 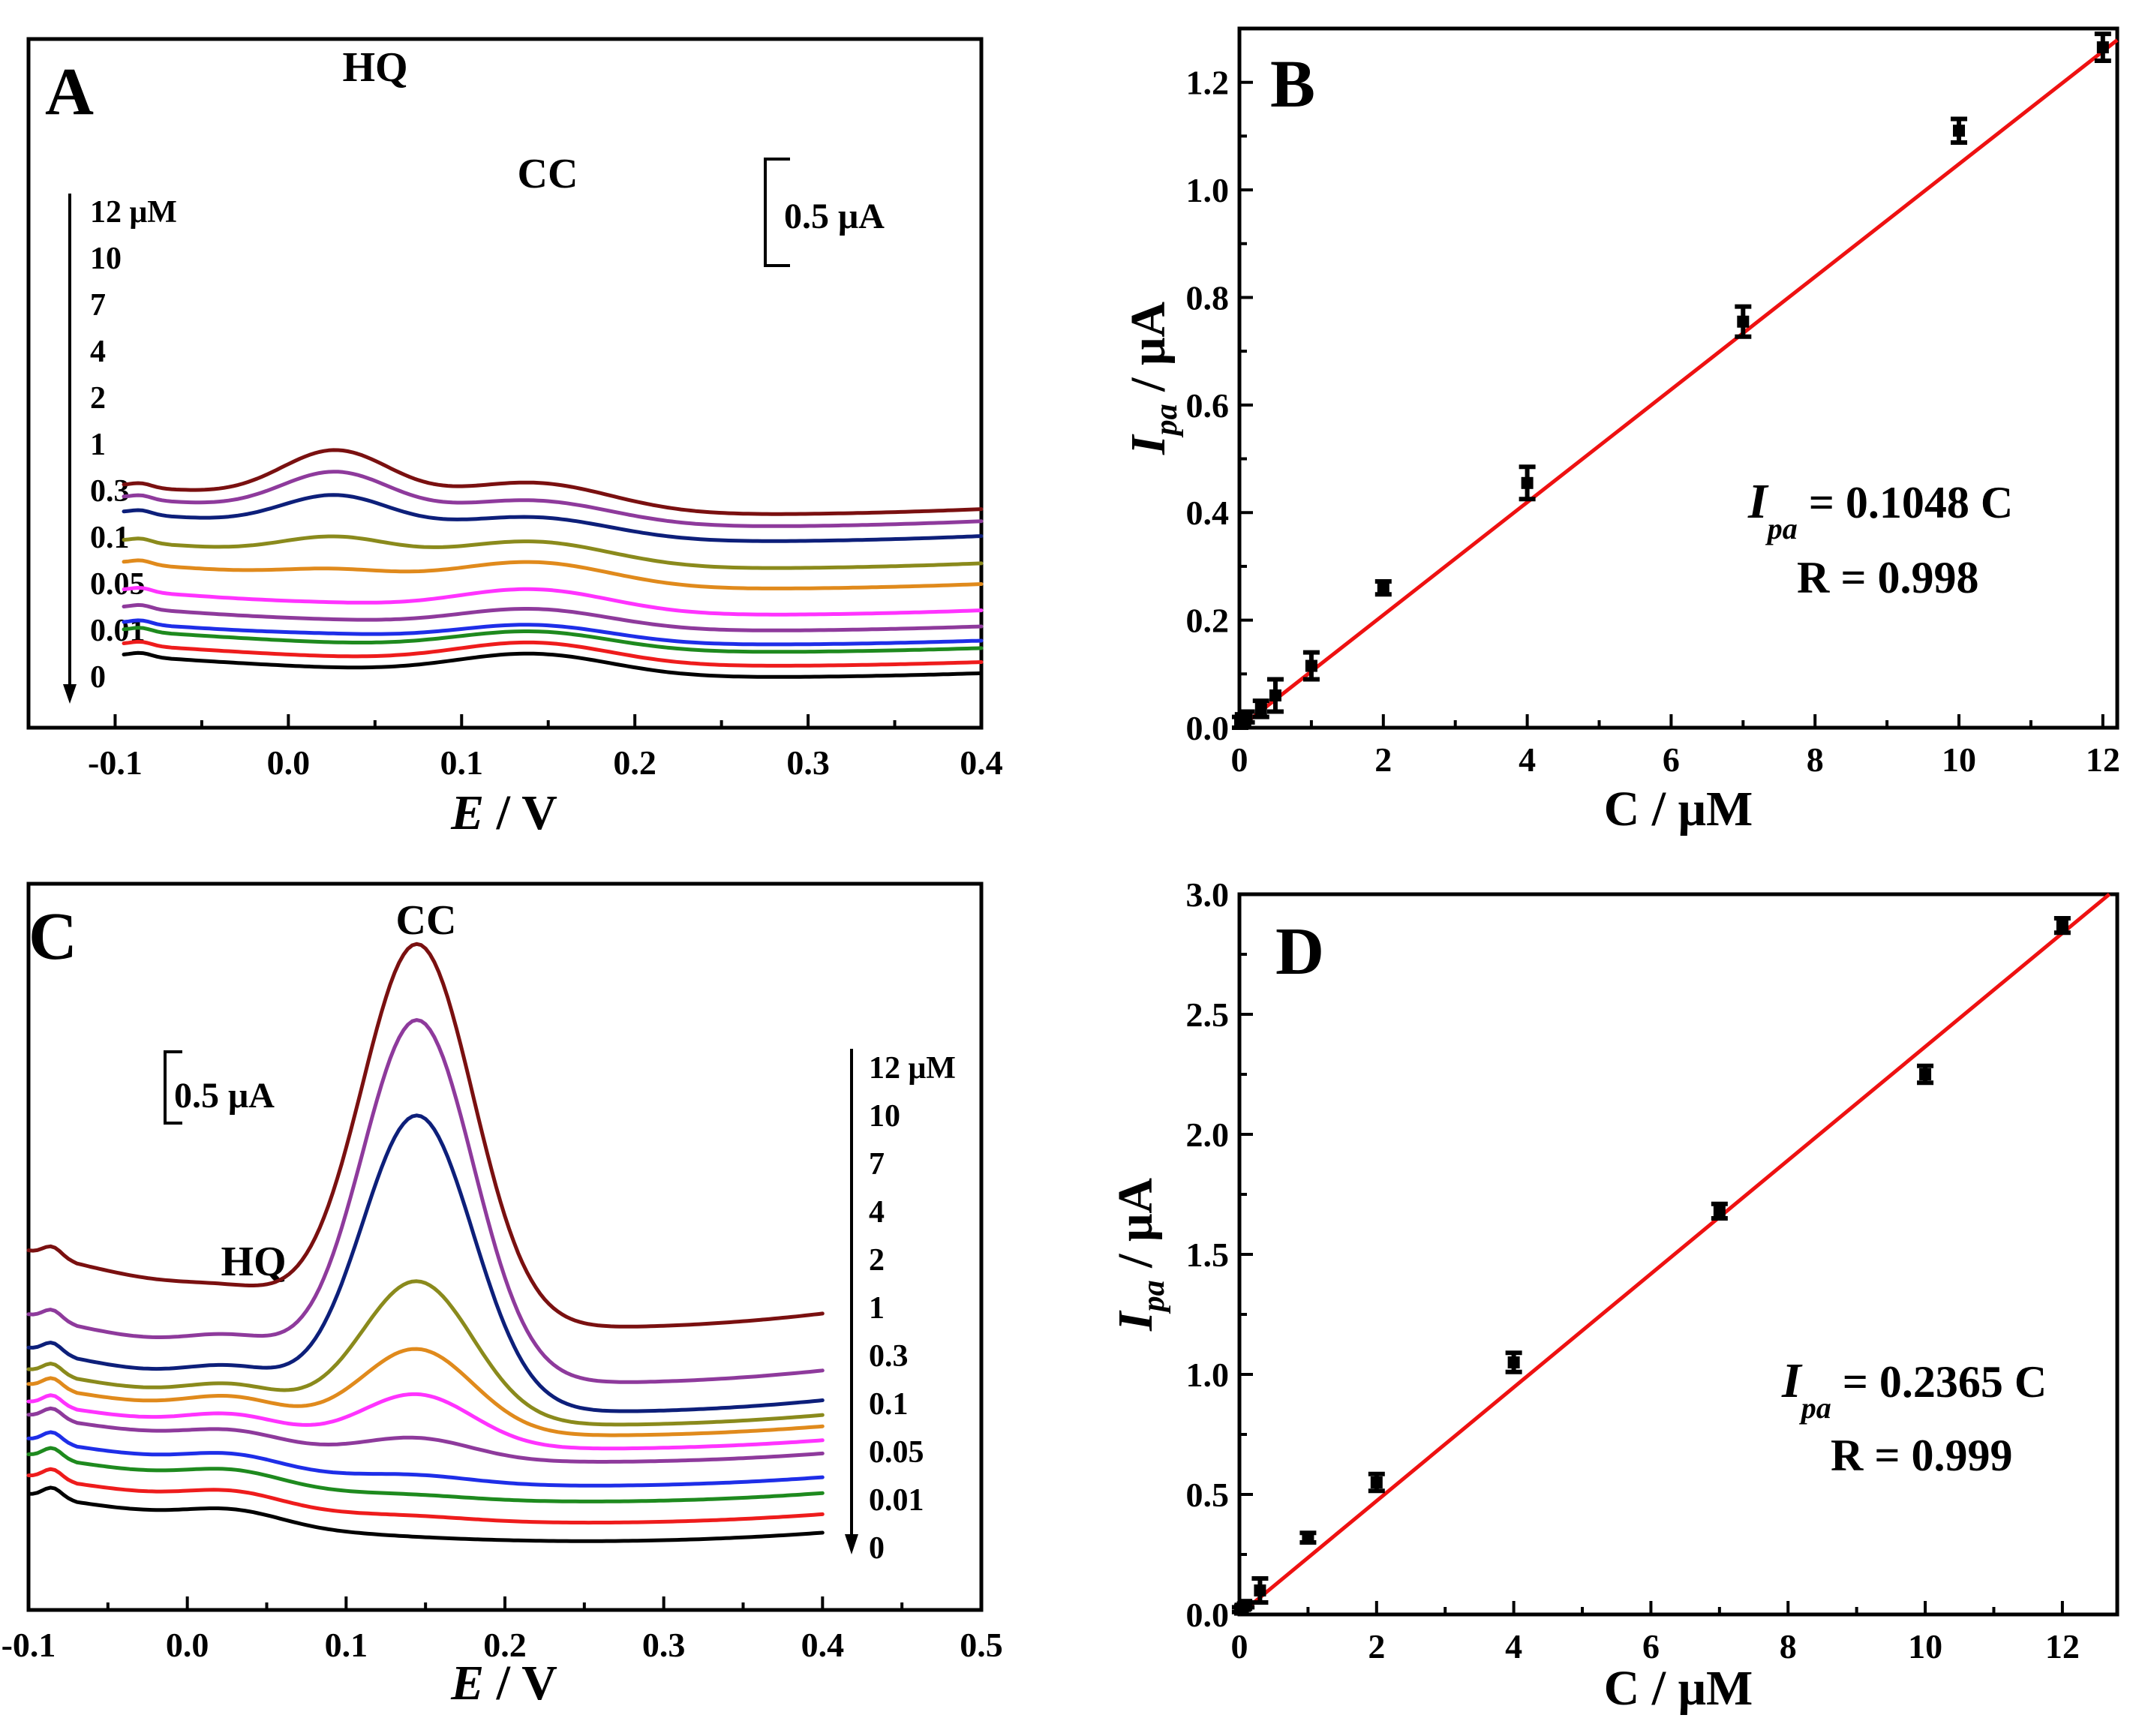 I want to click on ytick-label-d-6: 3.0, so click(x=1208, y=895).